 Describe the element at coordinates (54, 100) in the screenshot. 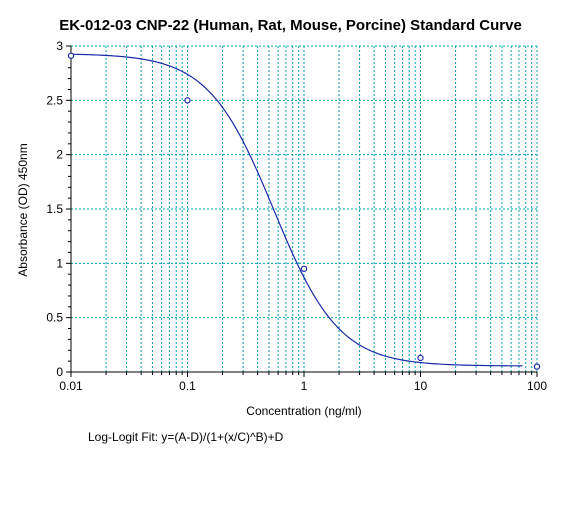

I see `y-tick-label: 2.5` at that location.